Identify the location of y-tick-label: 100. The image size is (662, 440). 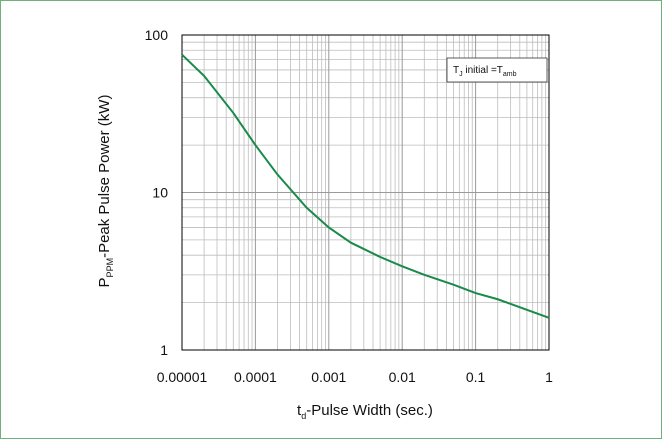
(157, 35).